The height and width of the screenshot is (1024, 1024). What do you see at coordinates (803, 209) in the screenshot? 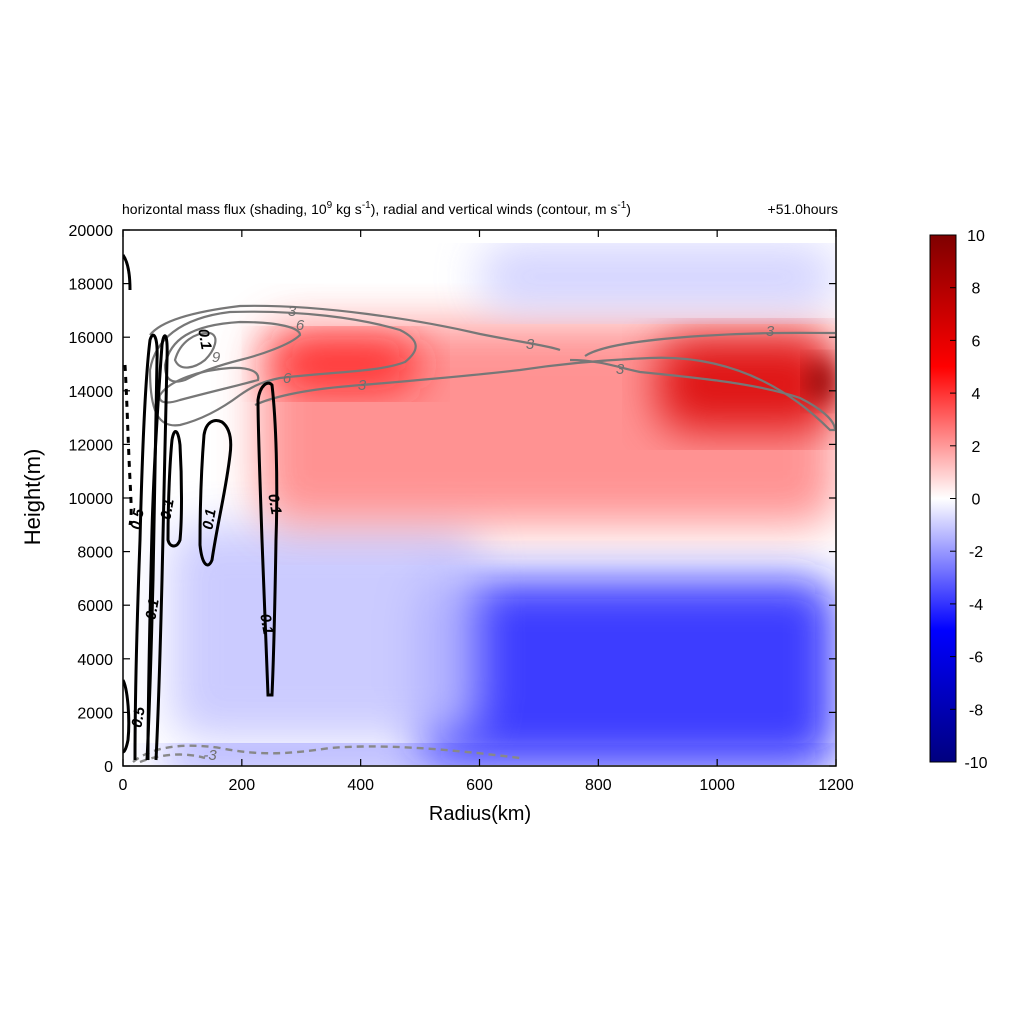
I see `chart-time-label: +51.0hours` at bounding box center [803, 209].